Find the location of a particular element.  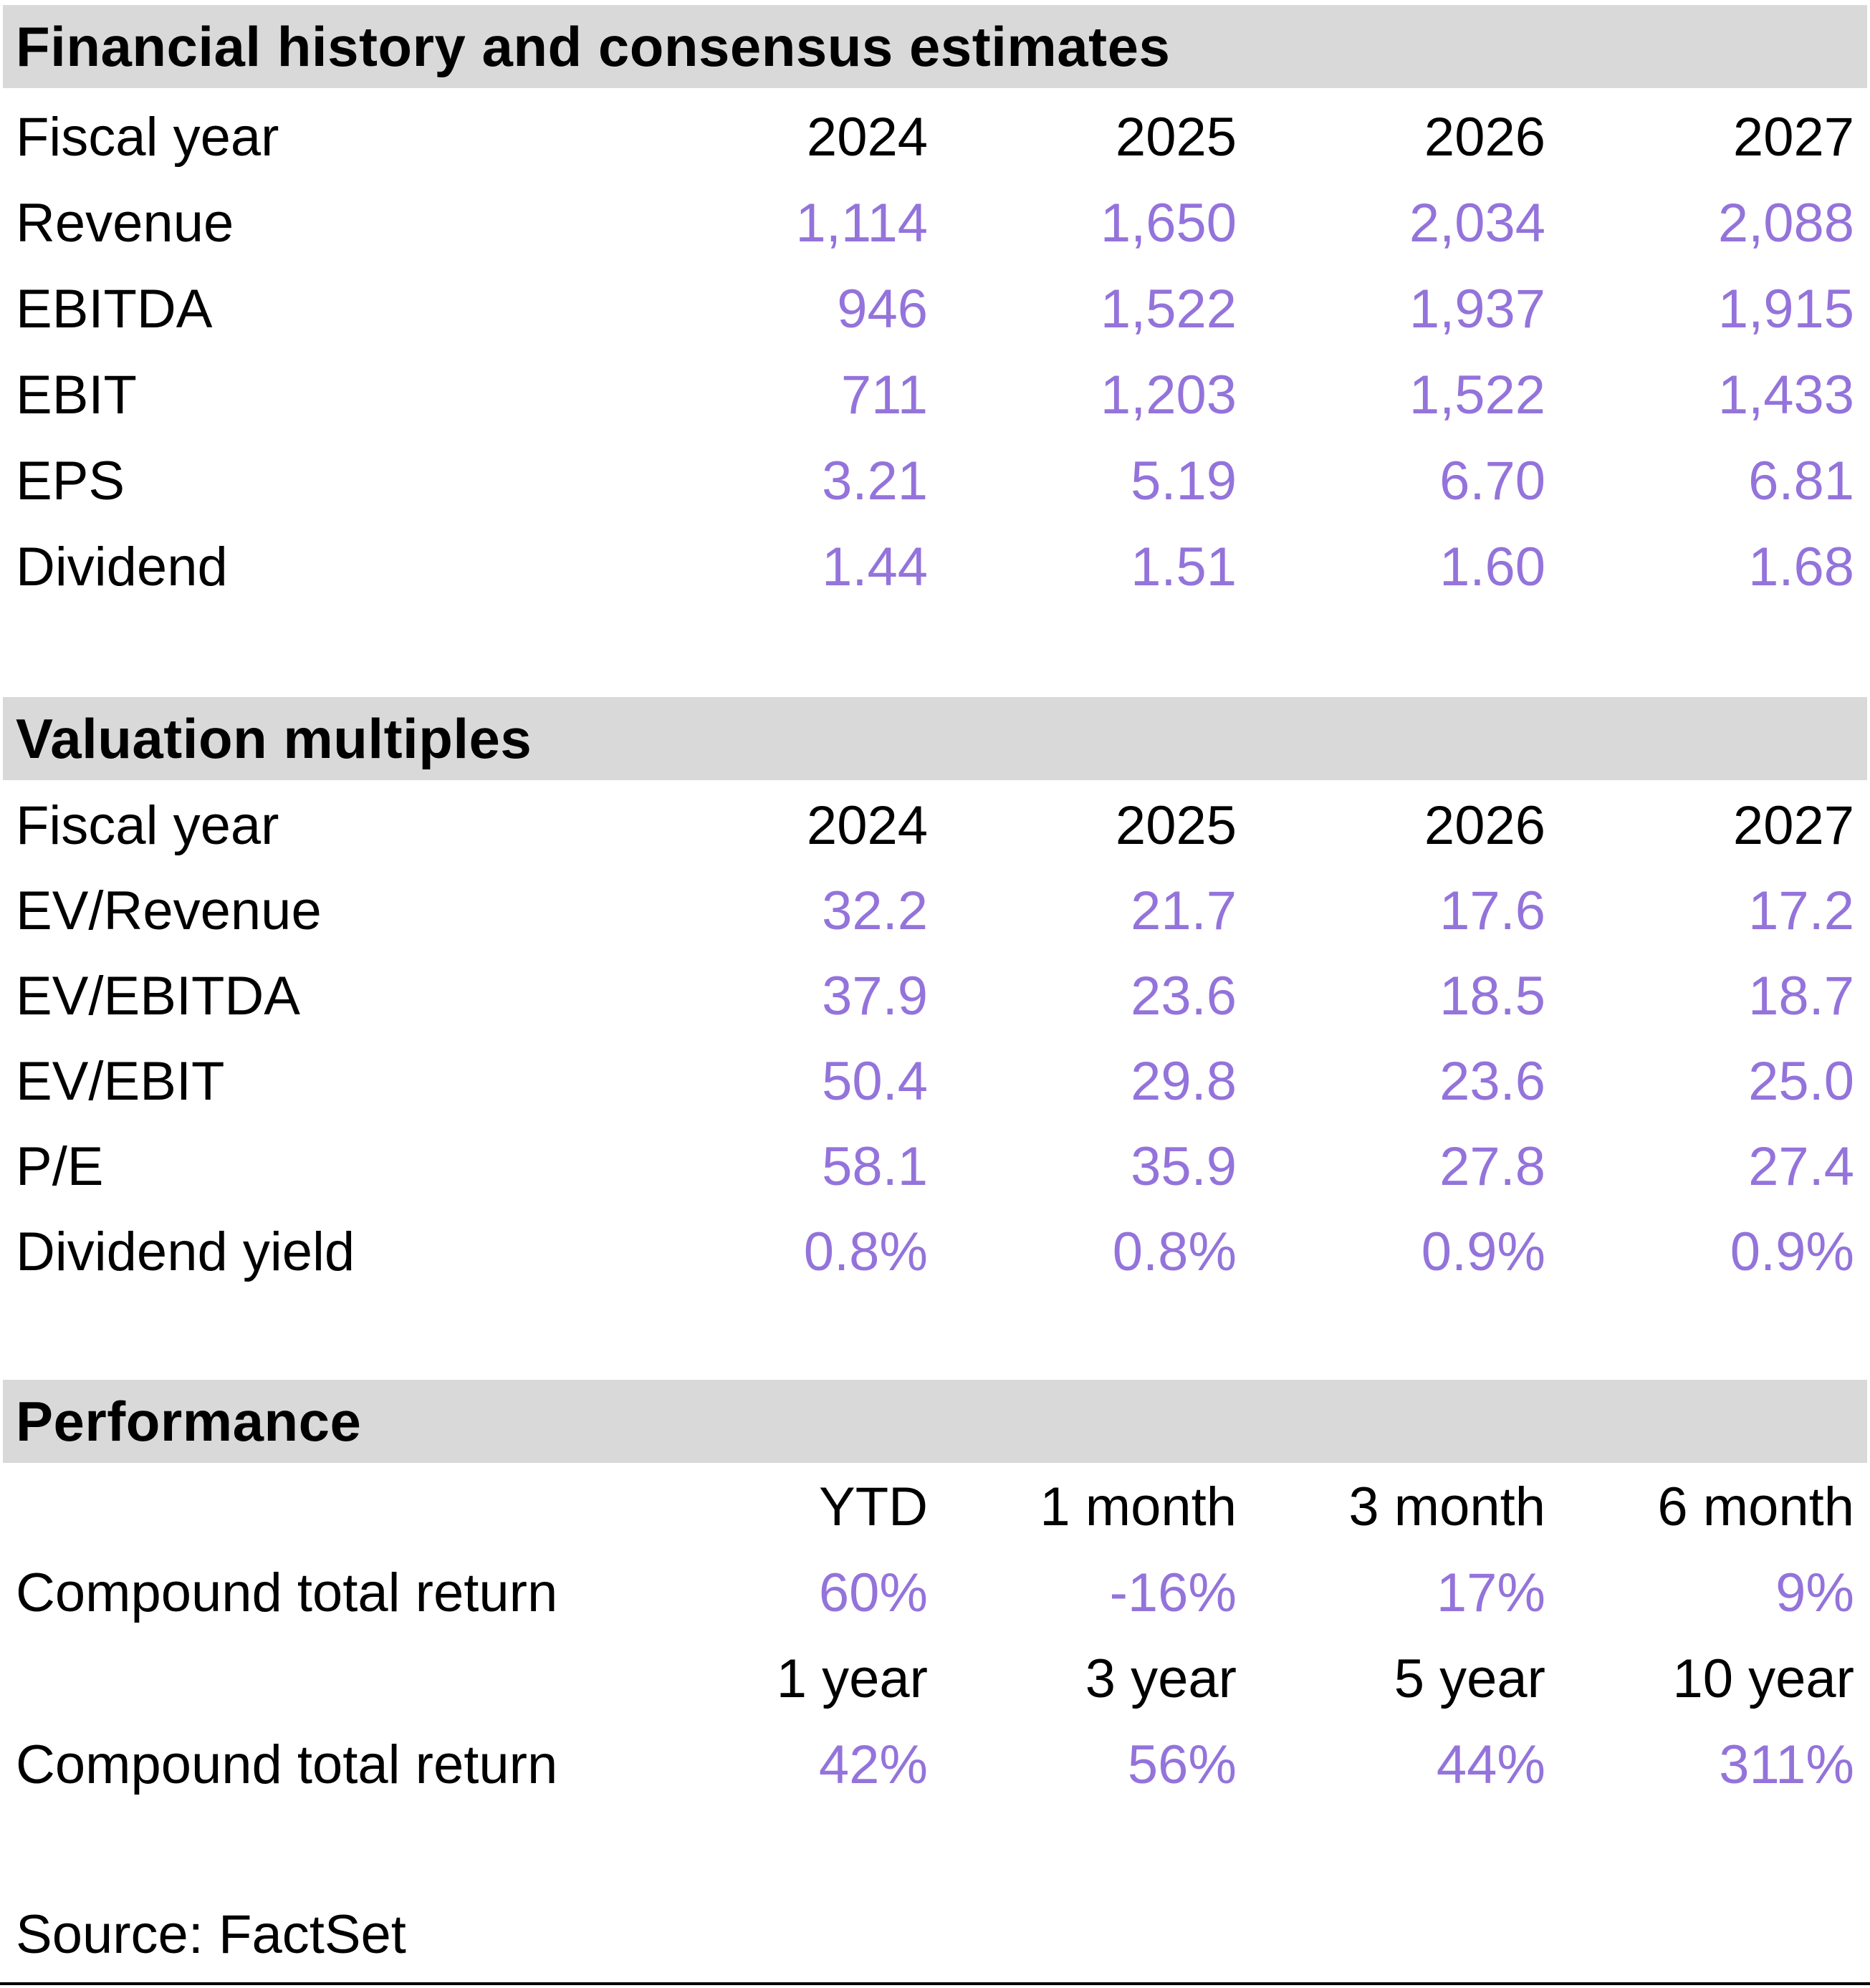

value-cell: 17.2 is located at coordinates (1801, 910).